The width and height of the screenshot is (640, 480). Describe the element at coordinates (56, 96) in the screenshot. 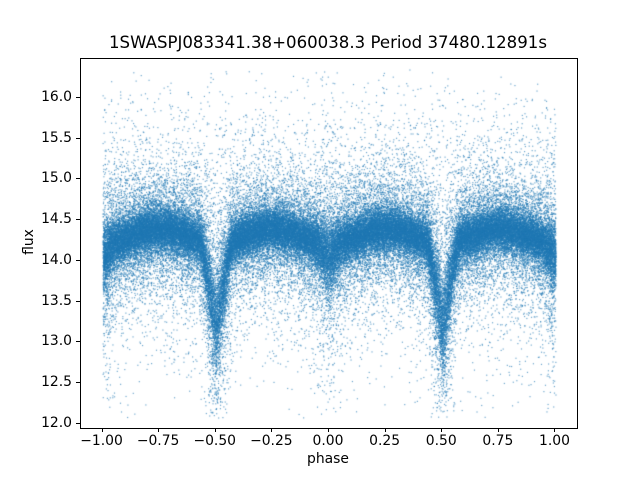

I see `y-tick-label: 16.0` at that location.